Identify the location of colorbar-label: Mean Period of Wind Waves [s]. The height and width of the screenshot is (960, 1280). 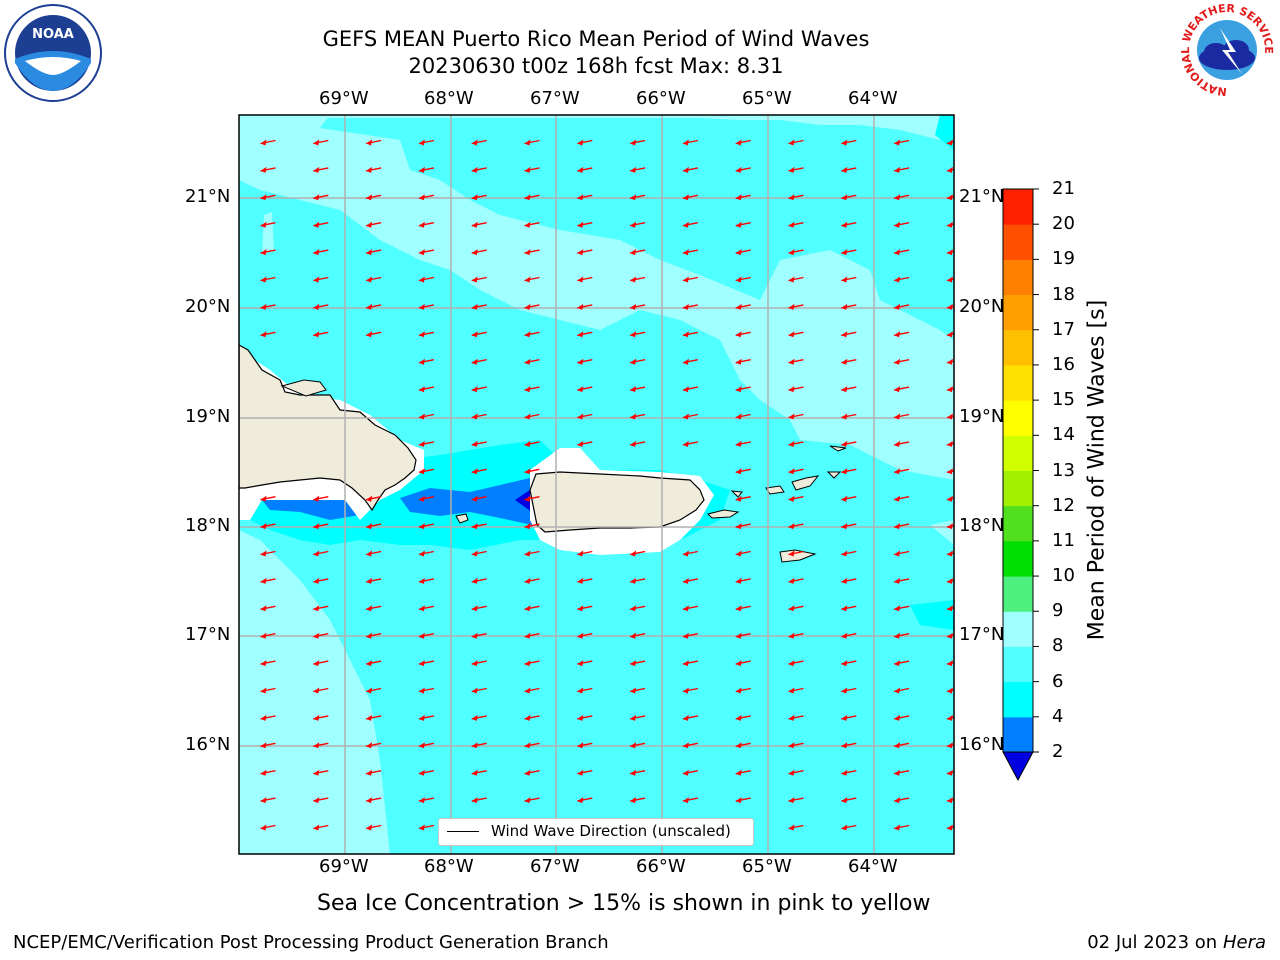
(1097, 470).